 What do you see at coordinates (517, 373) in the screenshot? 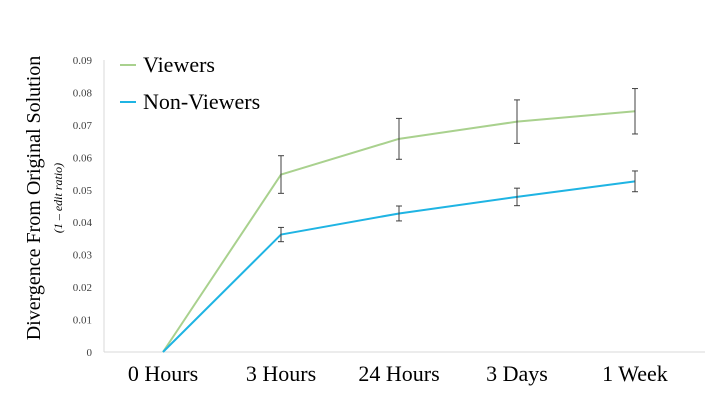
I see `x-category-label: 3 Days` at bounding box center [517, 373].